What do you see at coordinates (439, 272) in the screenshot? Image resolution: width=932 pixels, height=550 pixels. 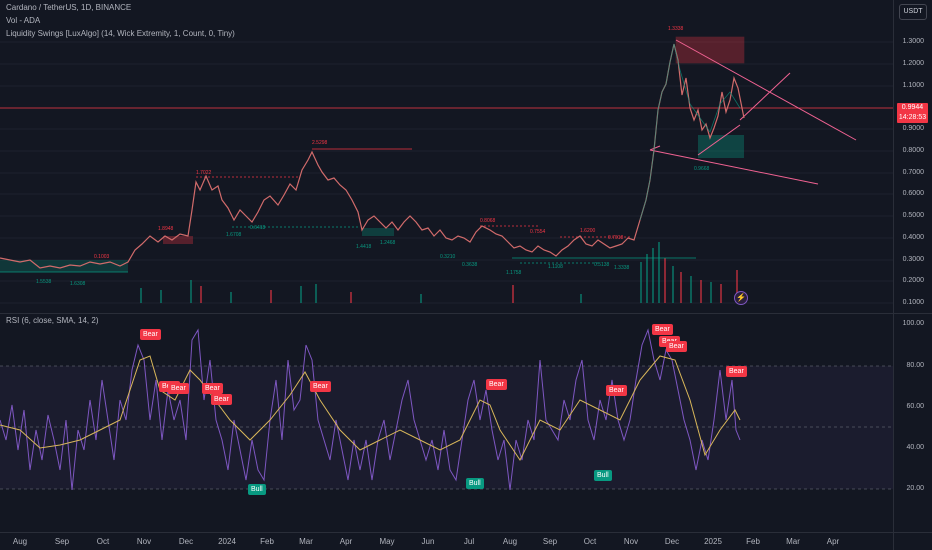 I see `volume-bars` at bounding box center [439, 272].